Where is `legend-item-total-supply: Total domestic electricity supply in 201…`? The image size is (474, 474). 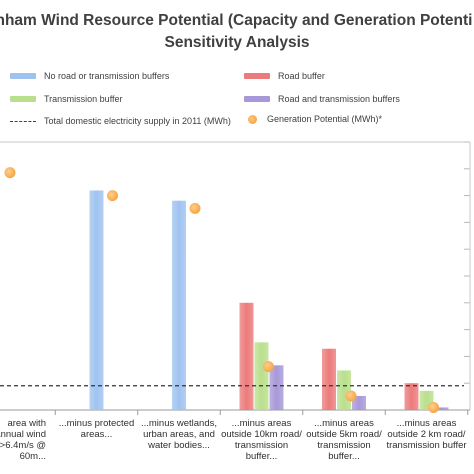
legend-item-total-supply: Total domestic electricity supply in 201… is located at coordinates (120, 121).